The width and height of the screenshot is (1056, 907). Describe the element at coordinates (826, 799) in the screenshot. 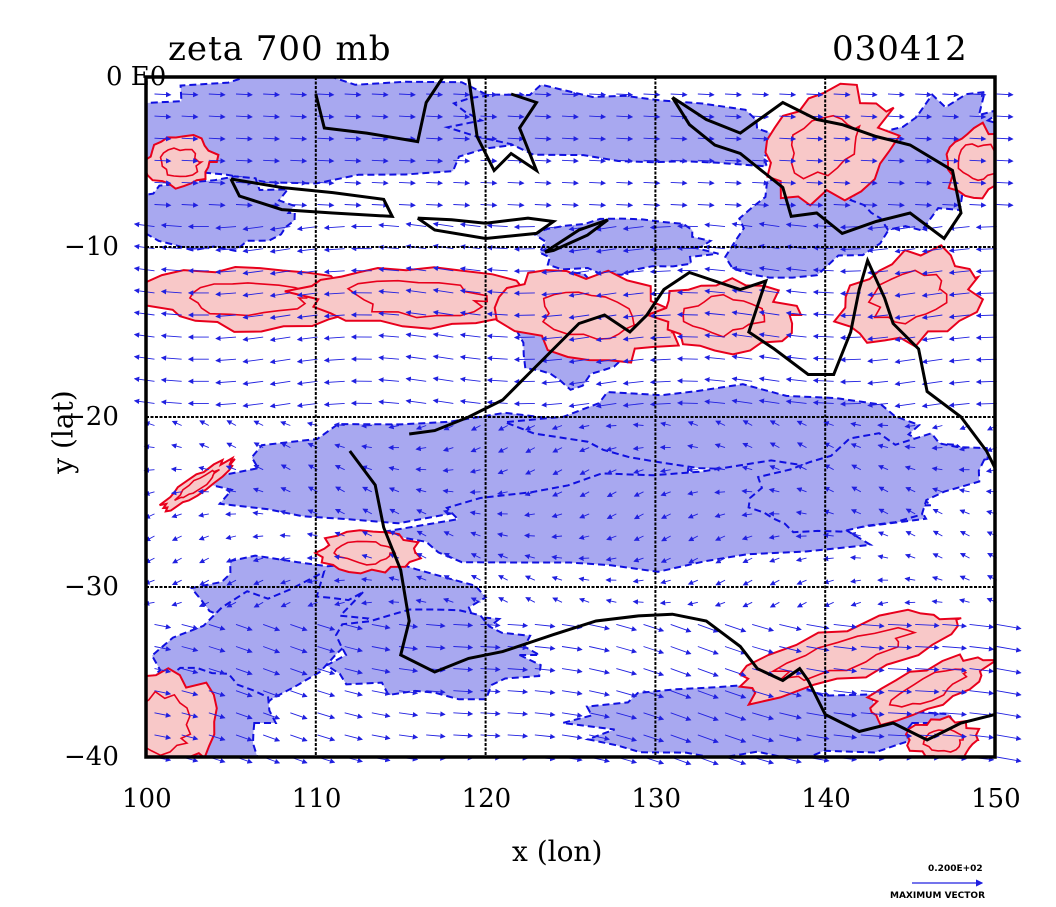

I see `x-tick-label: 140` at that location.